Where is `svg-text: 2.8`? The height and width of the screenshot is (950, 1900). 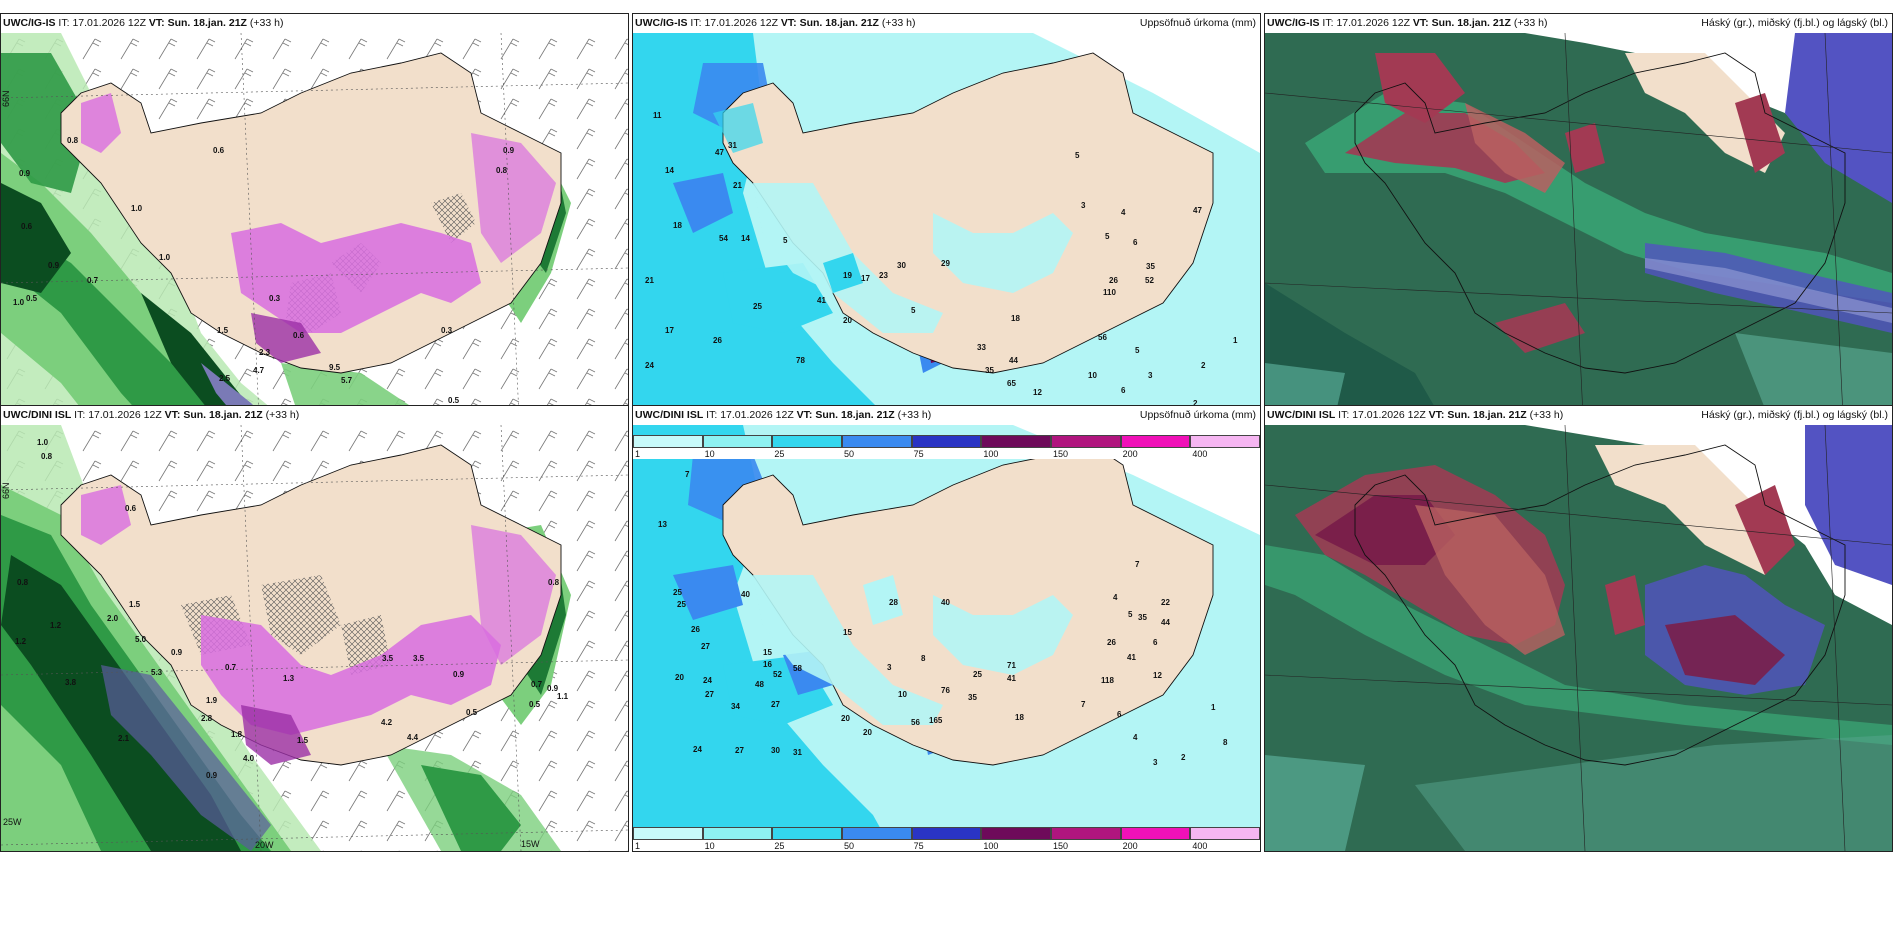 svg-text: 2.8 is located at coordinates (207, 718).